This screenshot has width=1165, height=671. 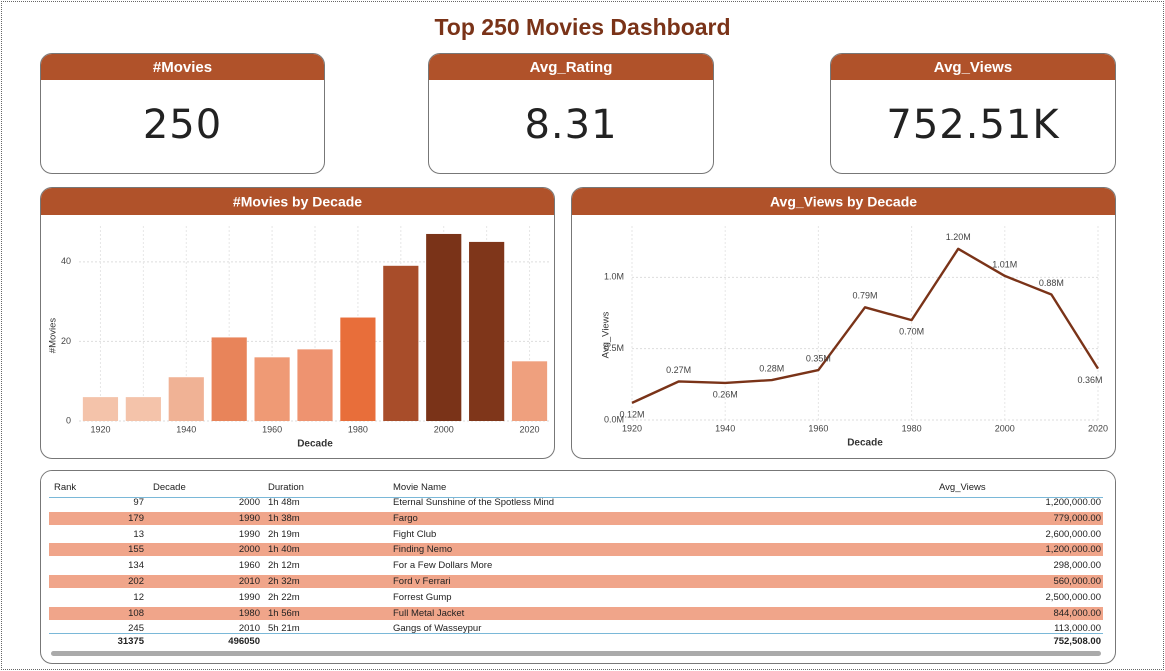 I want to click on table-cell: 13, so click(x=138, y=534).